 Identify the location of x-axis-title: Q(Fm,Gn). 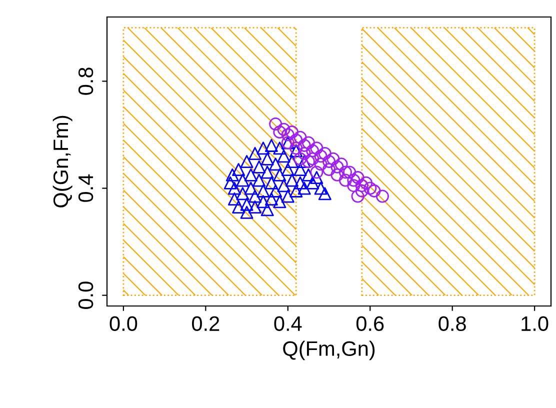
(329, 350).